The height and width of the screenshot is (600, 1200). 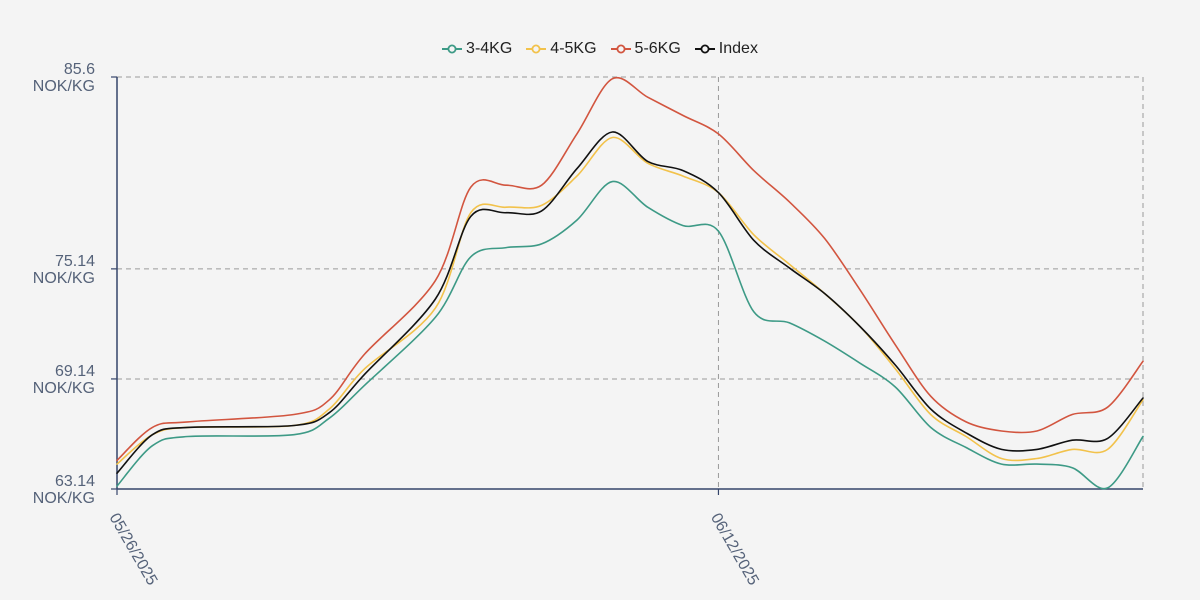 What do you see at coordinates (573, 48) in the screenshot?
I see `legend-label: 4-5KG` at bounding box center [573, 48].